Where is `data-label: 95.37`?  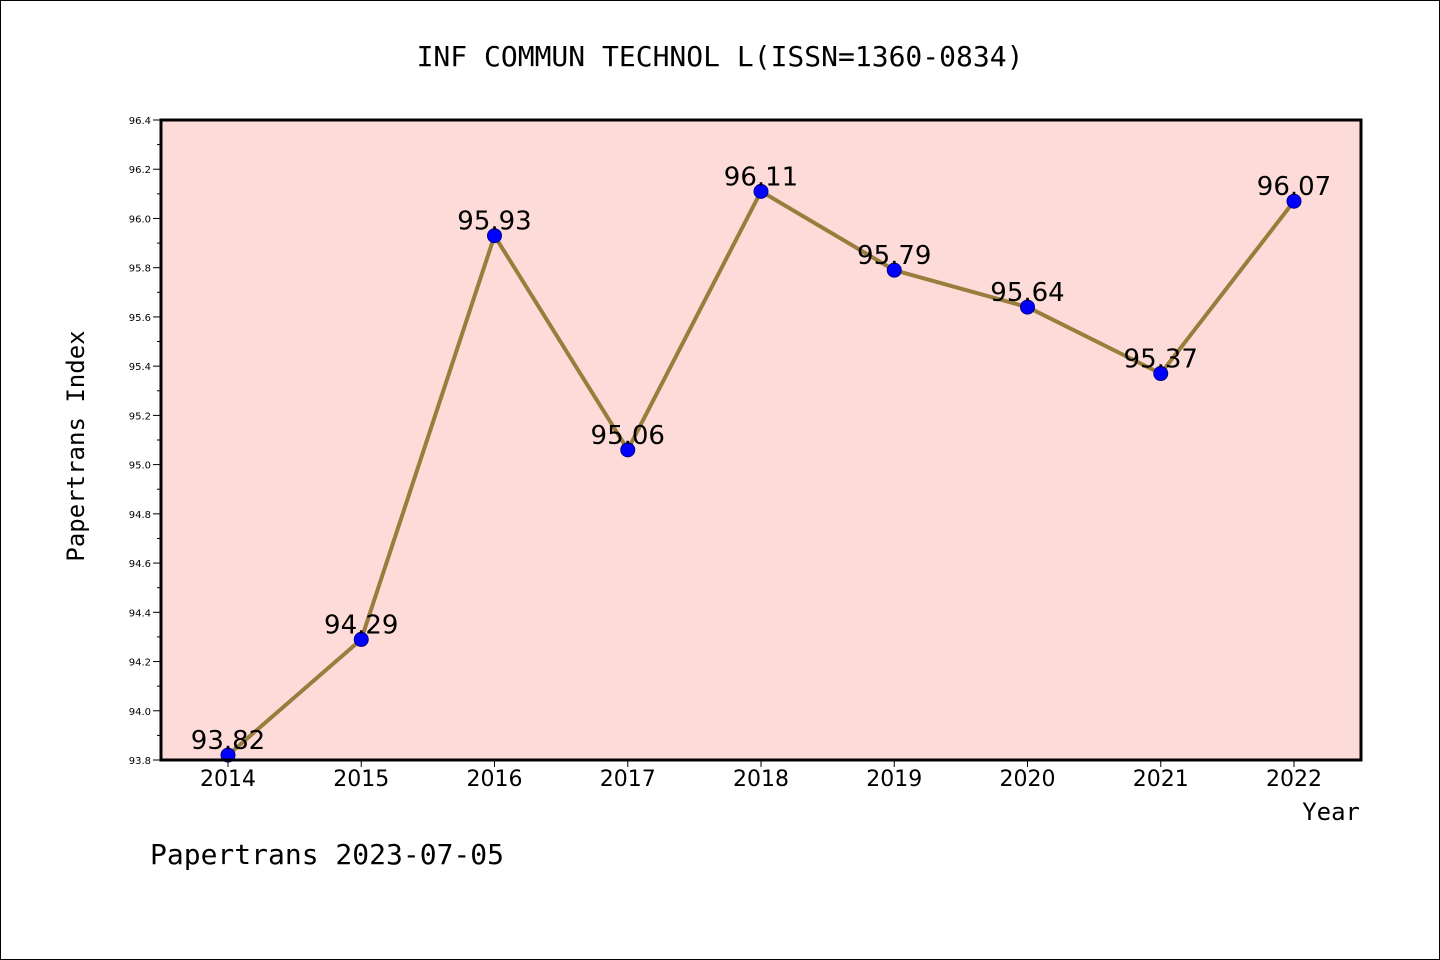
data-label: 95.37 is located at coordinates (1161, 360).